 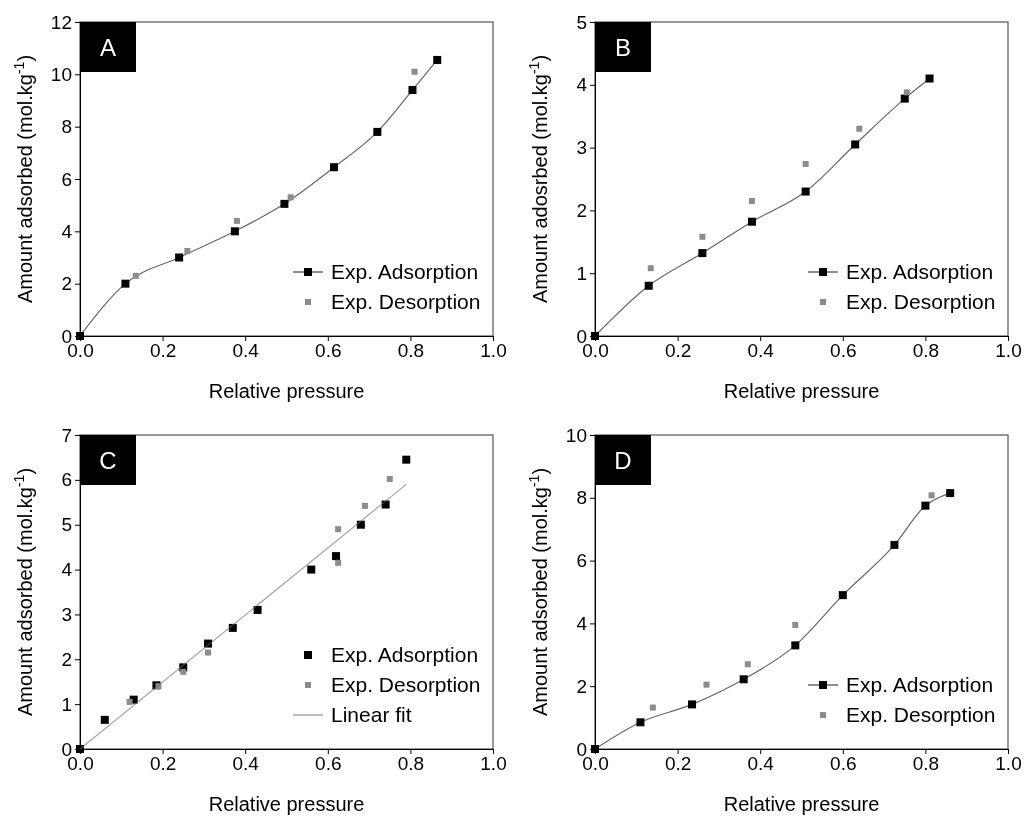 I want to click on y-tick-label: 7, so click(x=66, y=435).